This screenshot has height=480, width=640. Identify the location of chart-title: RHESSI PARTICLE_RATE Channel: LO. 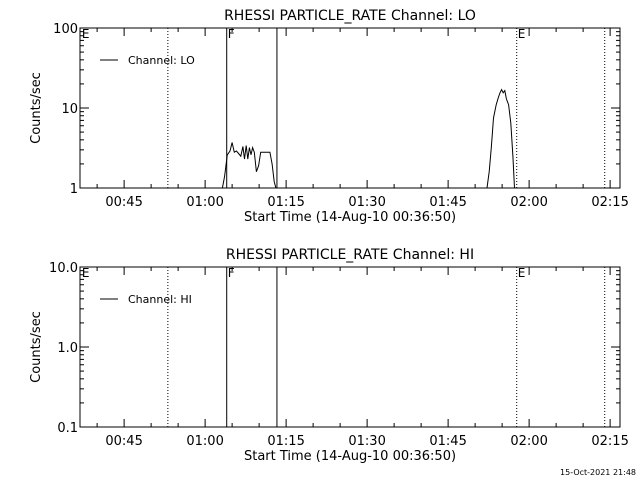
(350, 16).